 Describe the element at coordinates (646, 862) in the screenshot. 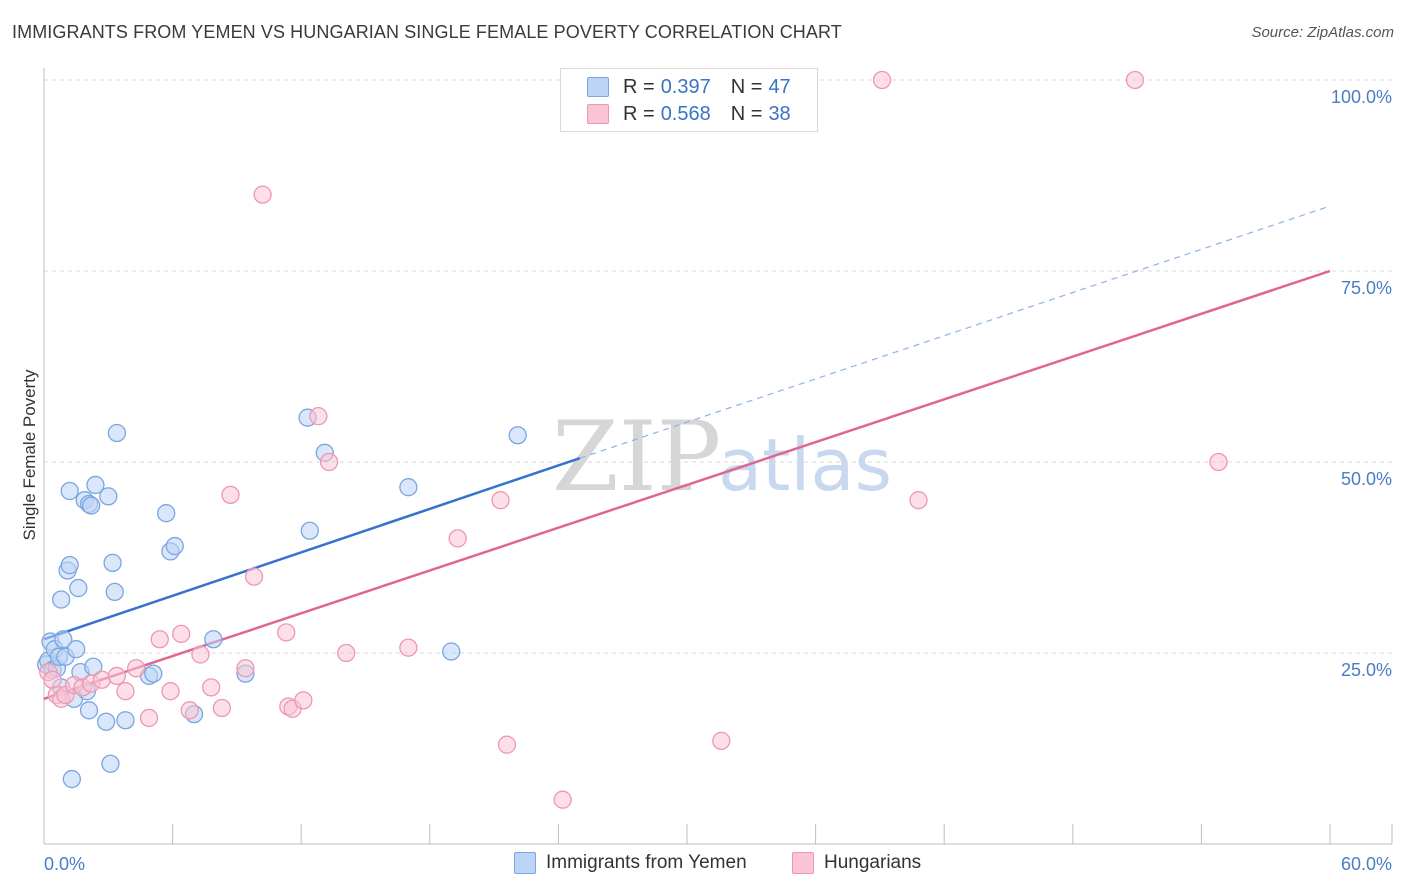

I see `bottom-legend-label-yemen: Immigrants from Yemen` at that location.